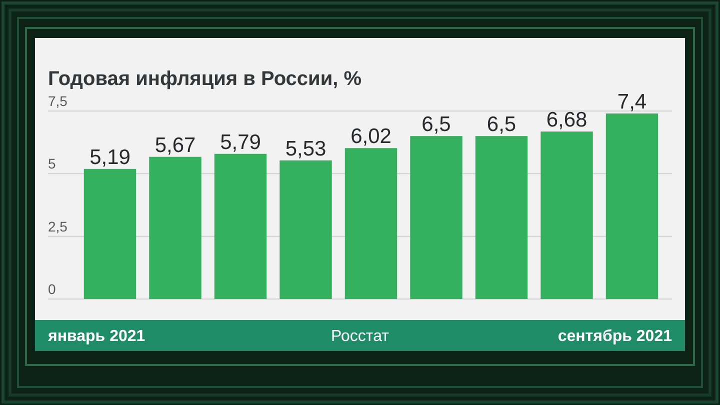 The width and height of the screenshot is (720, 405). Describe the element at coordinates (305, 148) in the screenshot. I see `data-label: 5,53` at that location.